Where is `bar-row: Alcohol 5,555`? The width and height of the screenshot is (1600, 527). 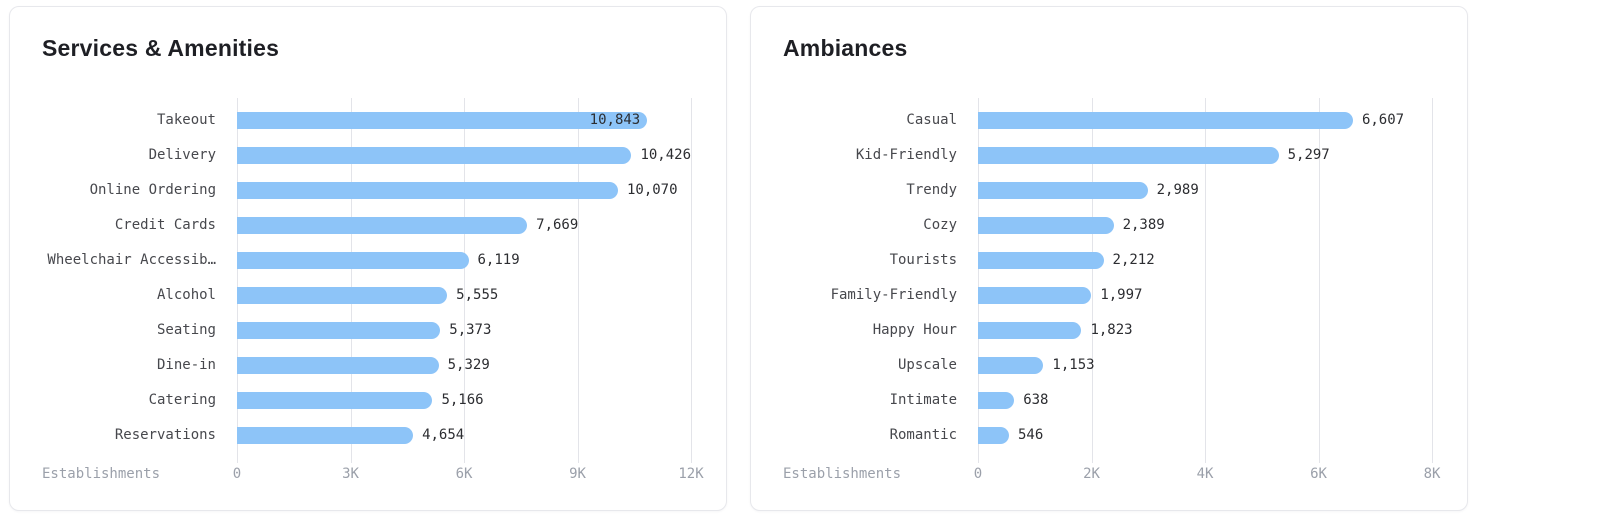 bar-row: Alcohol 5,555 is located at coordinates (368, 295).